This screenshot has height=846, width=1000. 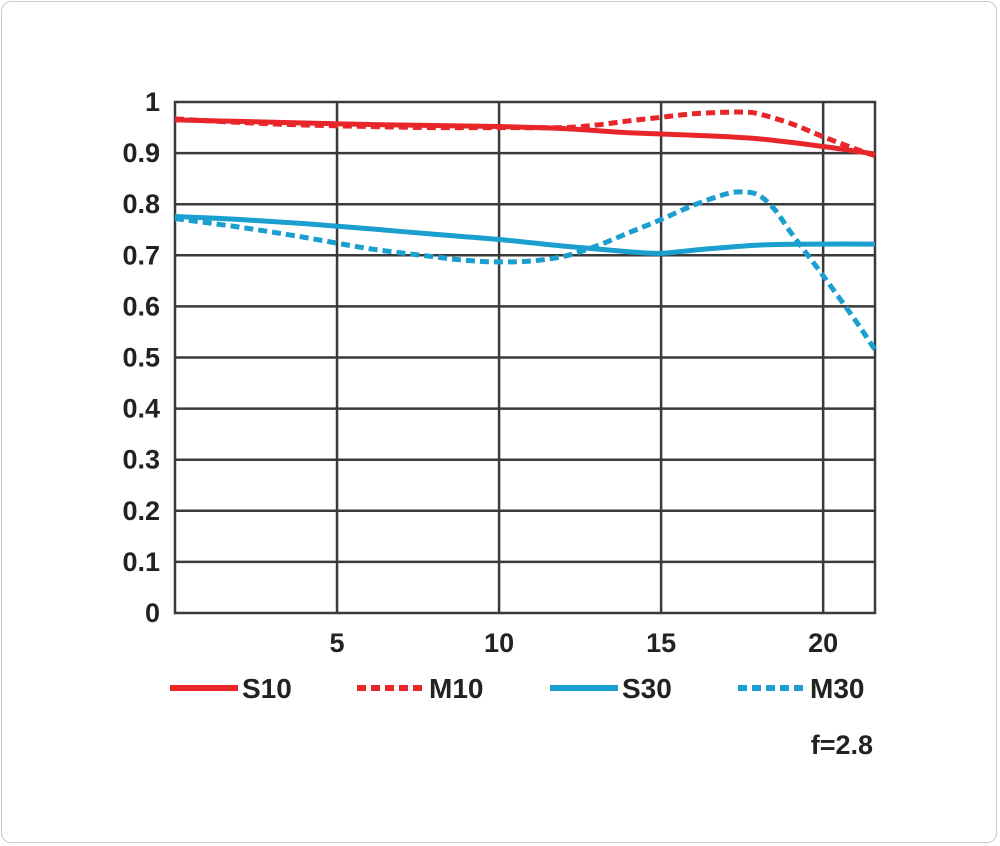 What do you see at coordinates (837, 688) in the screenshot?
I see `legend-label-m30: M30` at bounding box center [837, 688].